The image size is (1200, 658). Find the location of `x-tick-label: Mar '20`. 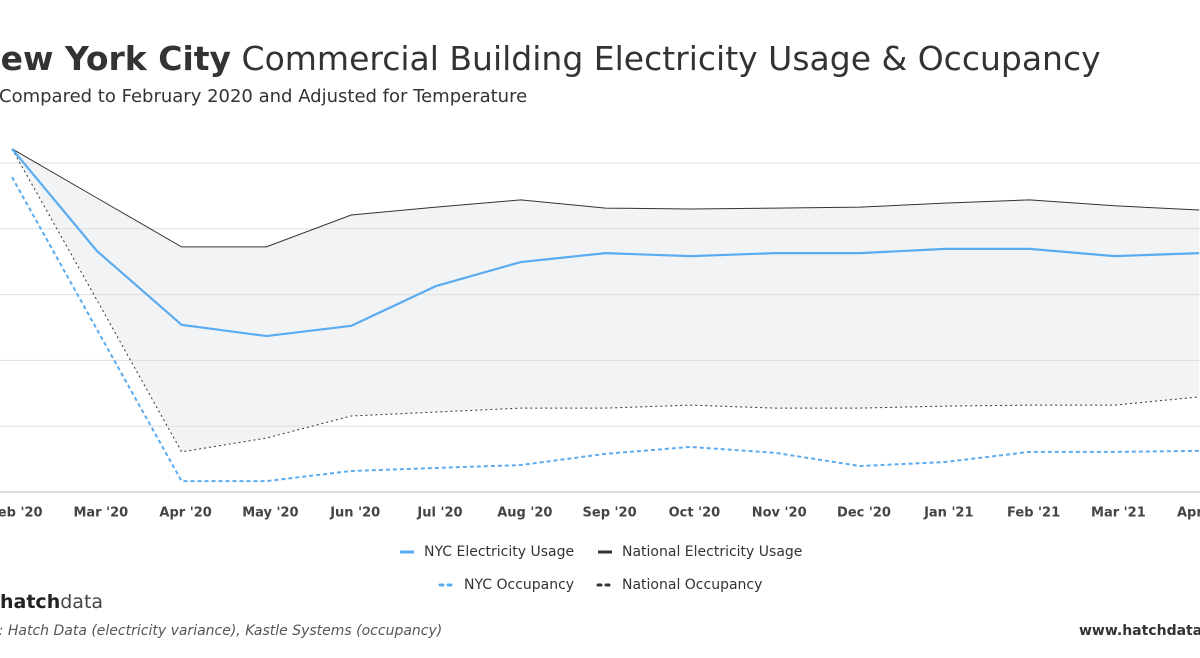

x-tick-label: Mar '20 is located at coordinates (100, 513).